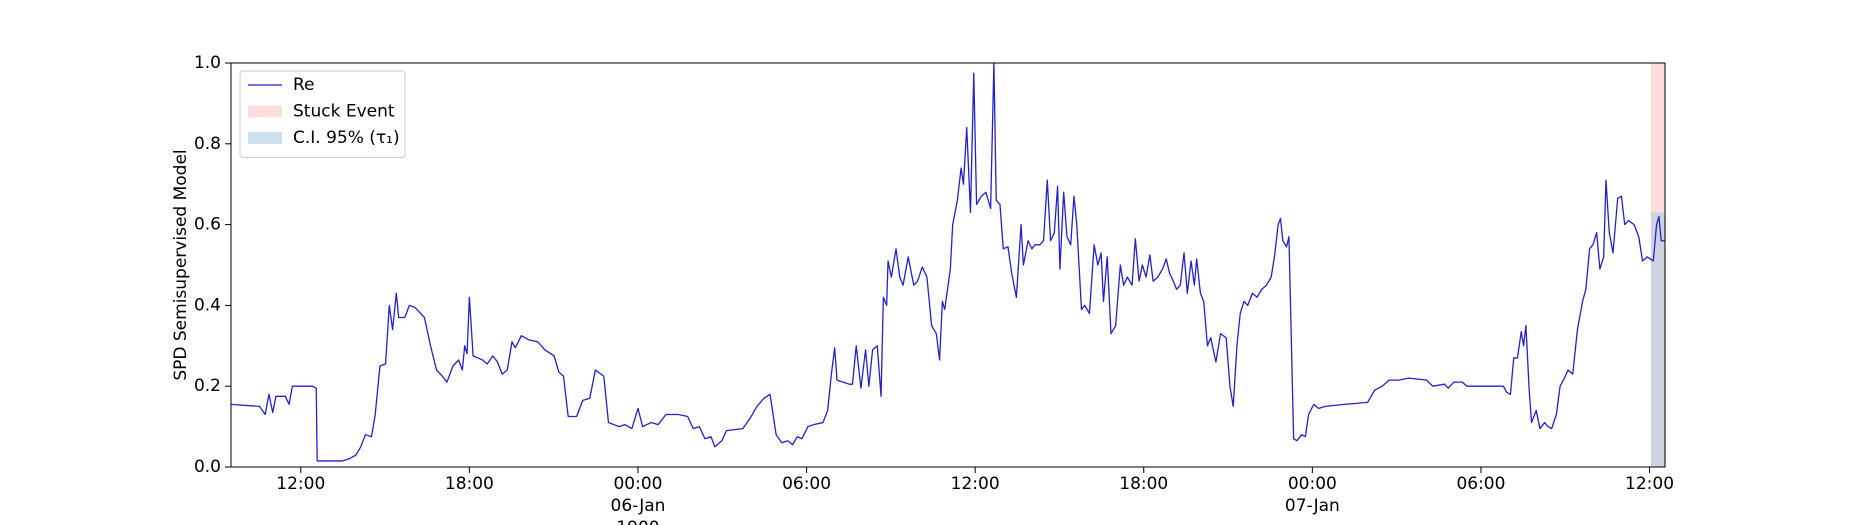 The image size is (1850, 525). Describe the element at coordinates (346, 138) in the screenshot. I see `legend-label: C.I. 95% (τ₁)` at that location.